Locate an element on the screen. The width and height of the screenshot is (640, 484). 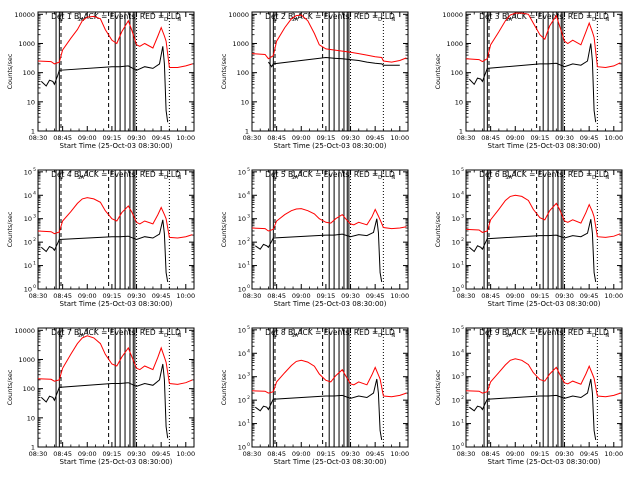
panel-title: Det 6 BLACK = Events, RED = LLD is located at coordinates (544, 174).